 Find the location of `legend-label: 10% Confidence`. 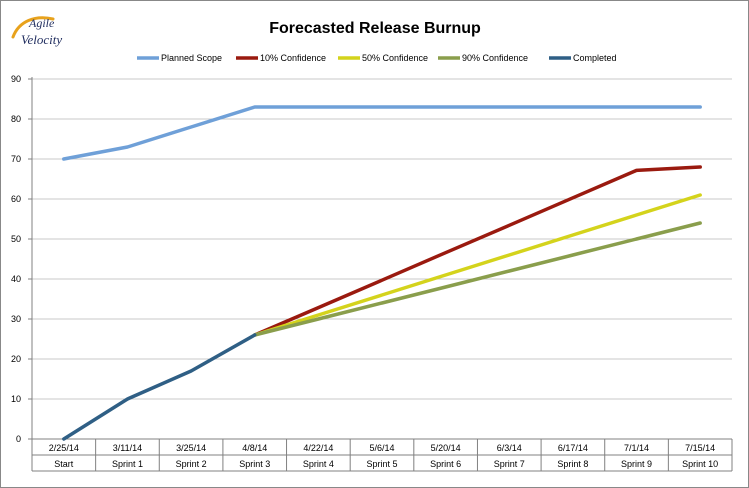

legend-label: 10% Confidence is located at coordinates (293, 58).